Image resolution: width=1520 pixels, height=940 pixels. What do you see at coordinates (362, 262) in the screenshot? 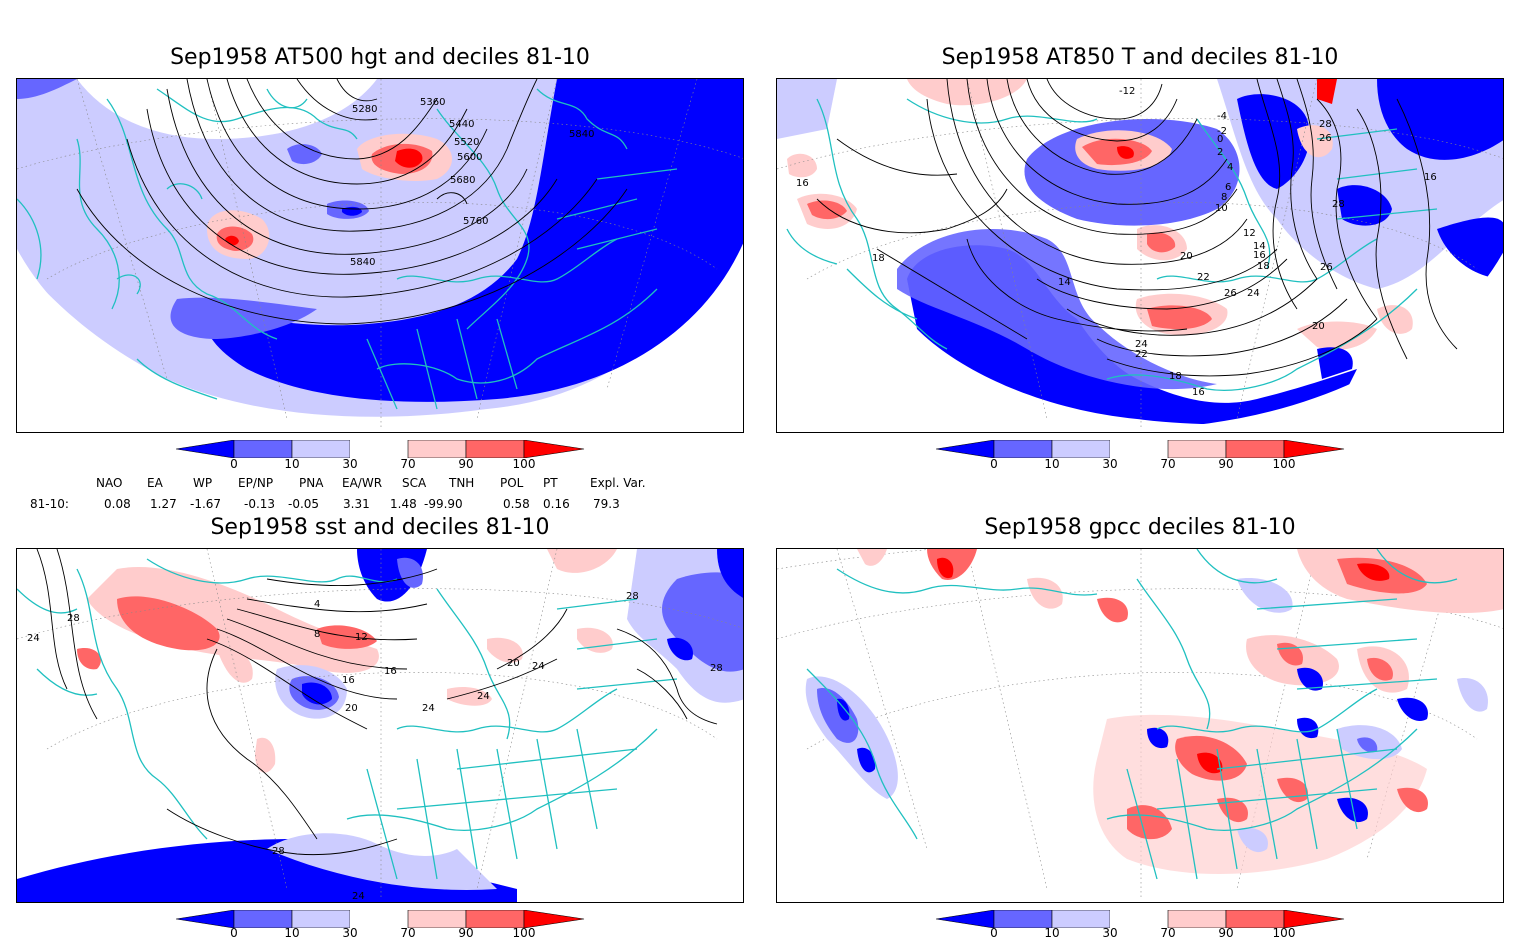
I see `svg-text: 5840` at bounding box center [362, 262].